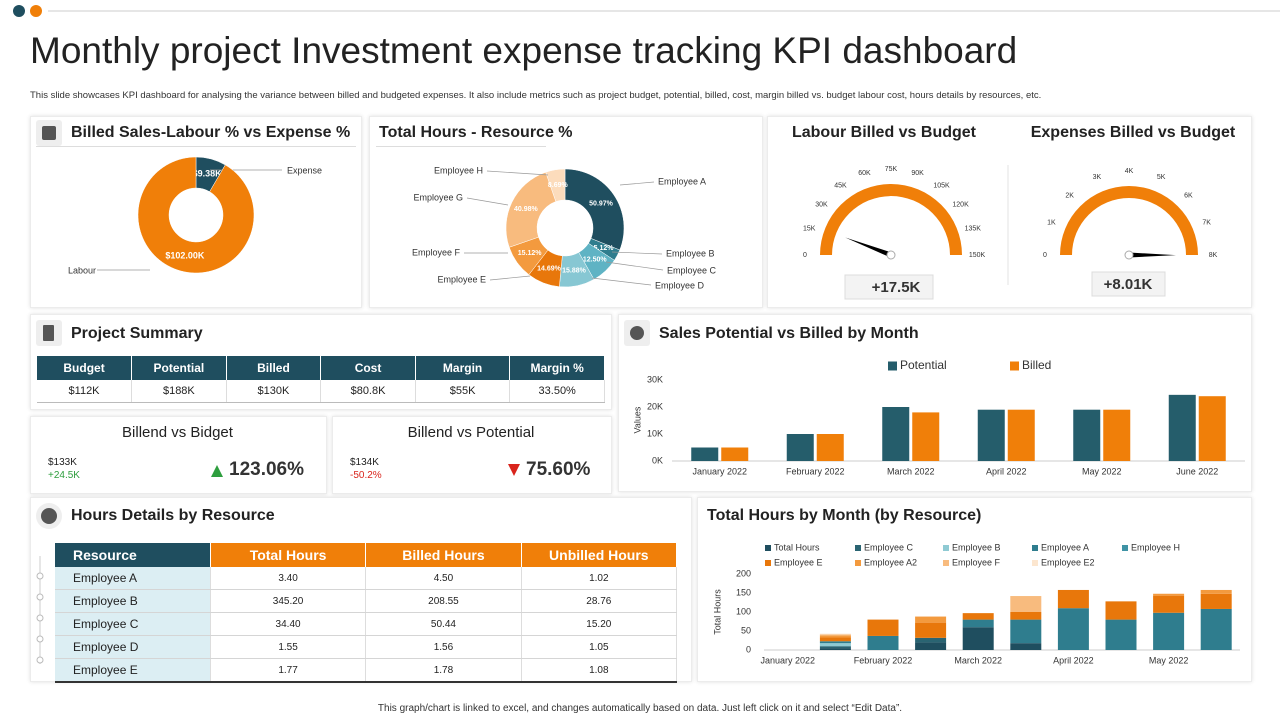 The height and width of the screenshot is (720, 1280). I want to click on tick-label: 8K, so click(1213, 255).